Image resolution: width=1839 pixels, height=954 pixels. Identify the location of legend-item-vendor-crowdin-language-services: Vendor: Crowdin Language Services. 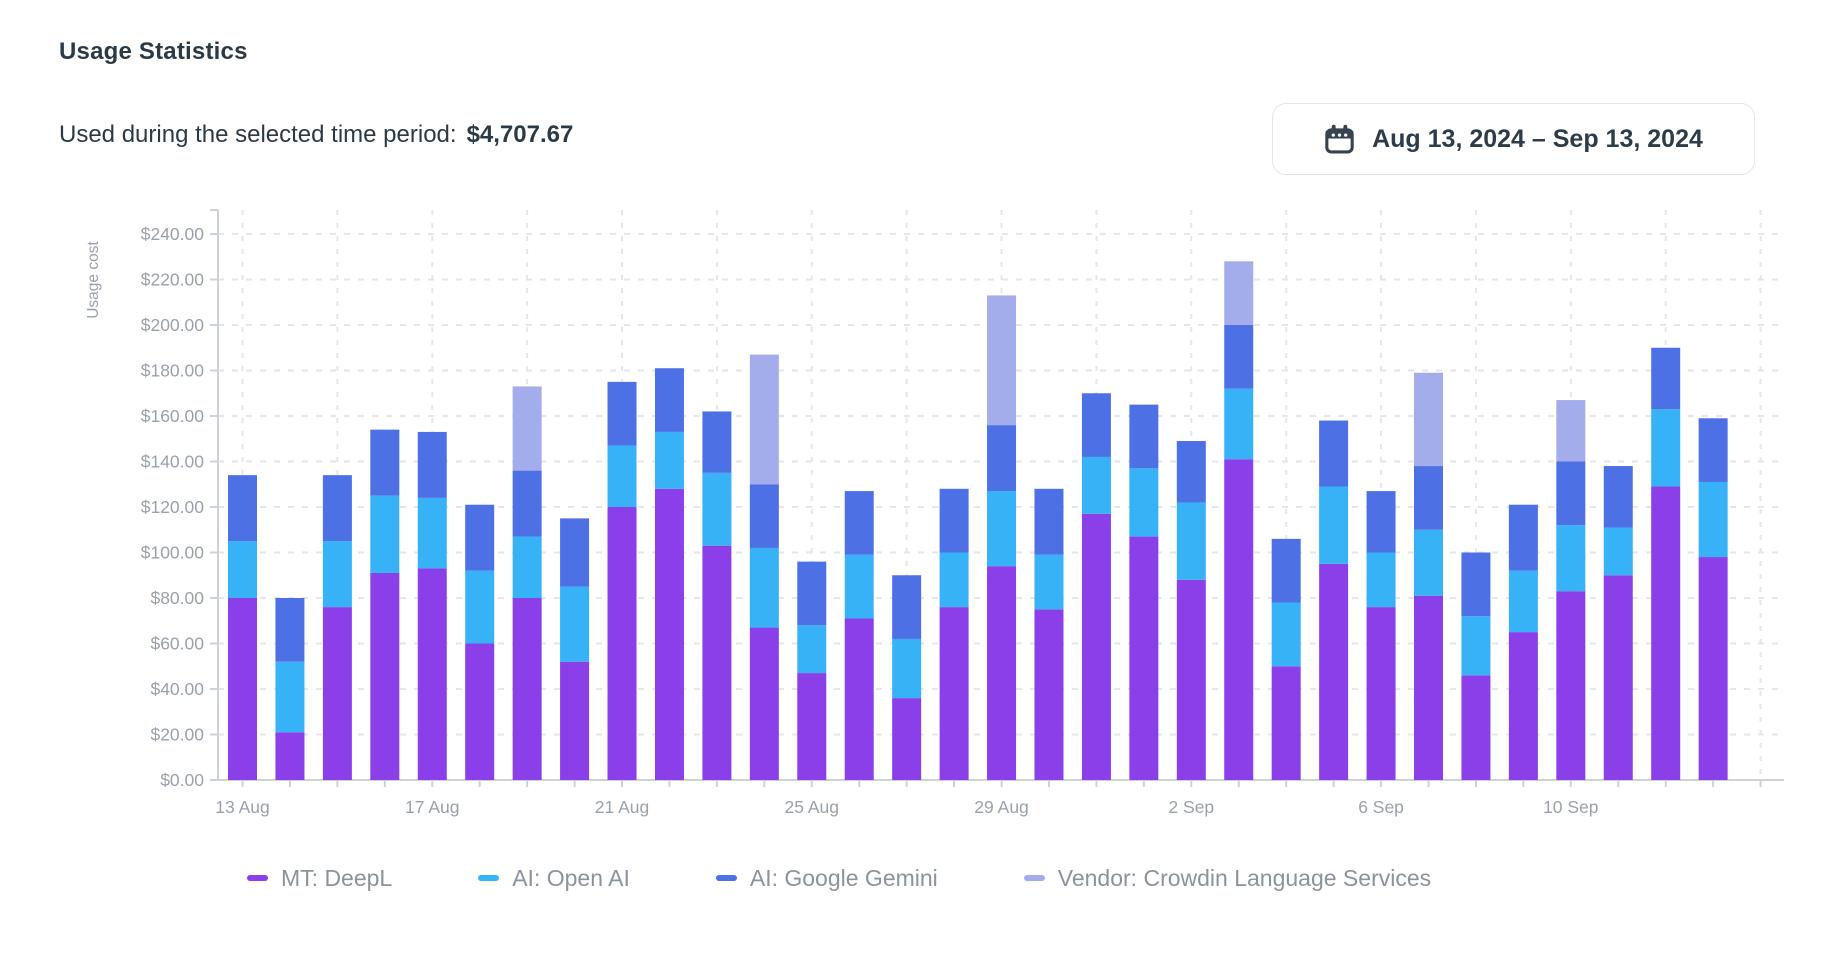
(1227, 878).